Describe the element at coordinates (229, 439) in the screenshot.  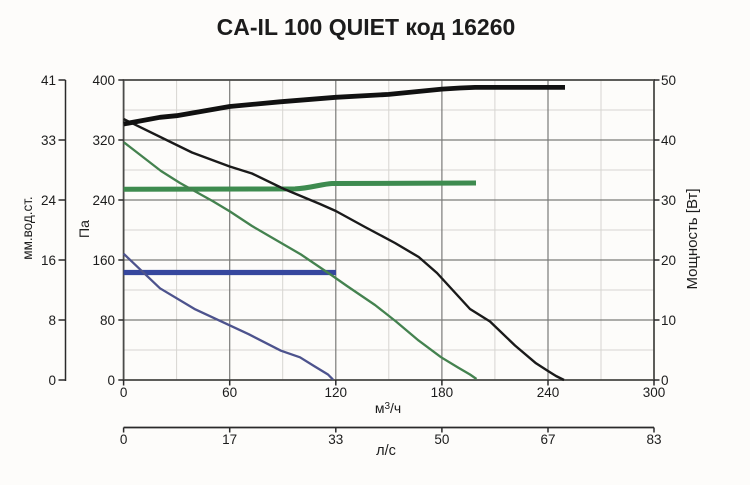
I see `svg-text: 17` at that location.